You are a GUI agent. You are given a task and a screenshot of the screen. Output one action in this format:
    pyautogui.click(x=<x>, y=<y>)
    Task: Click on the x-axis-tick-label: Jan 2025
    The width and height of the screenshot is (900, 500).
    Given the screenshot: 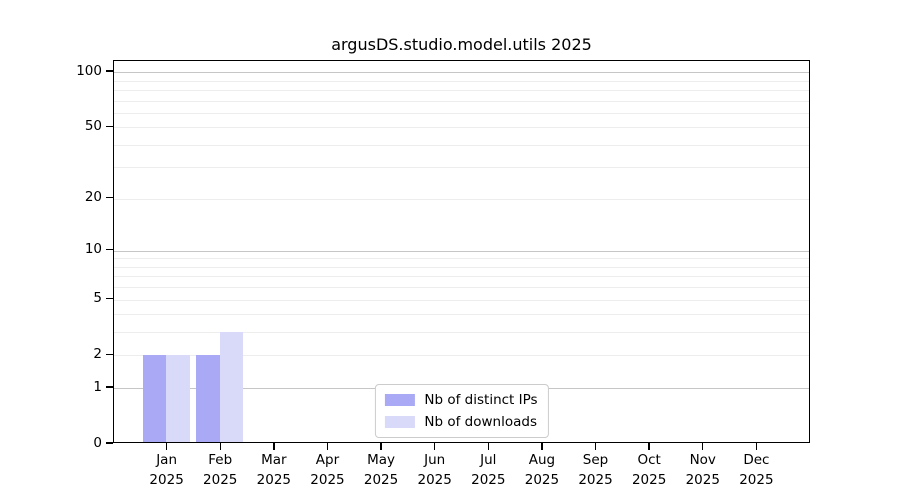 What is the action you would take?
    pyautogui.click(x=166, y=470)
    